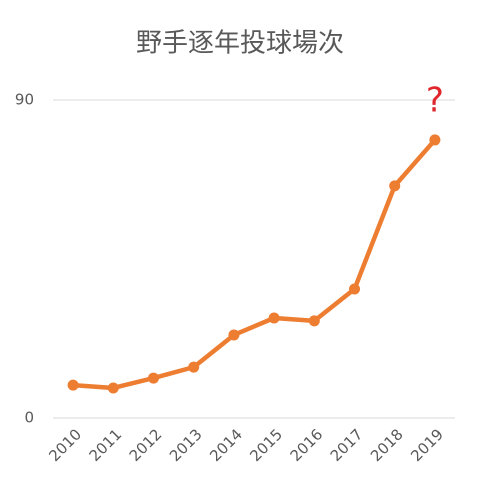 The image size is (479, 490). What do you see at coordinates (146, 445) in the screenshot?
I see `x-tick-label: 2012` at bounding box center [146, 445].